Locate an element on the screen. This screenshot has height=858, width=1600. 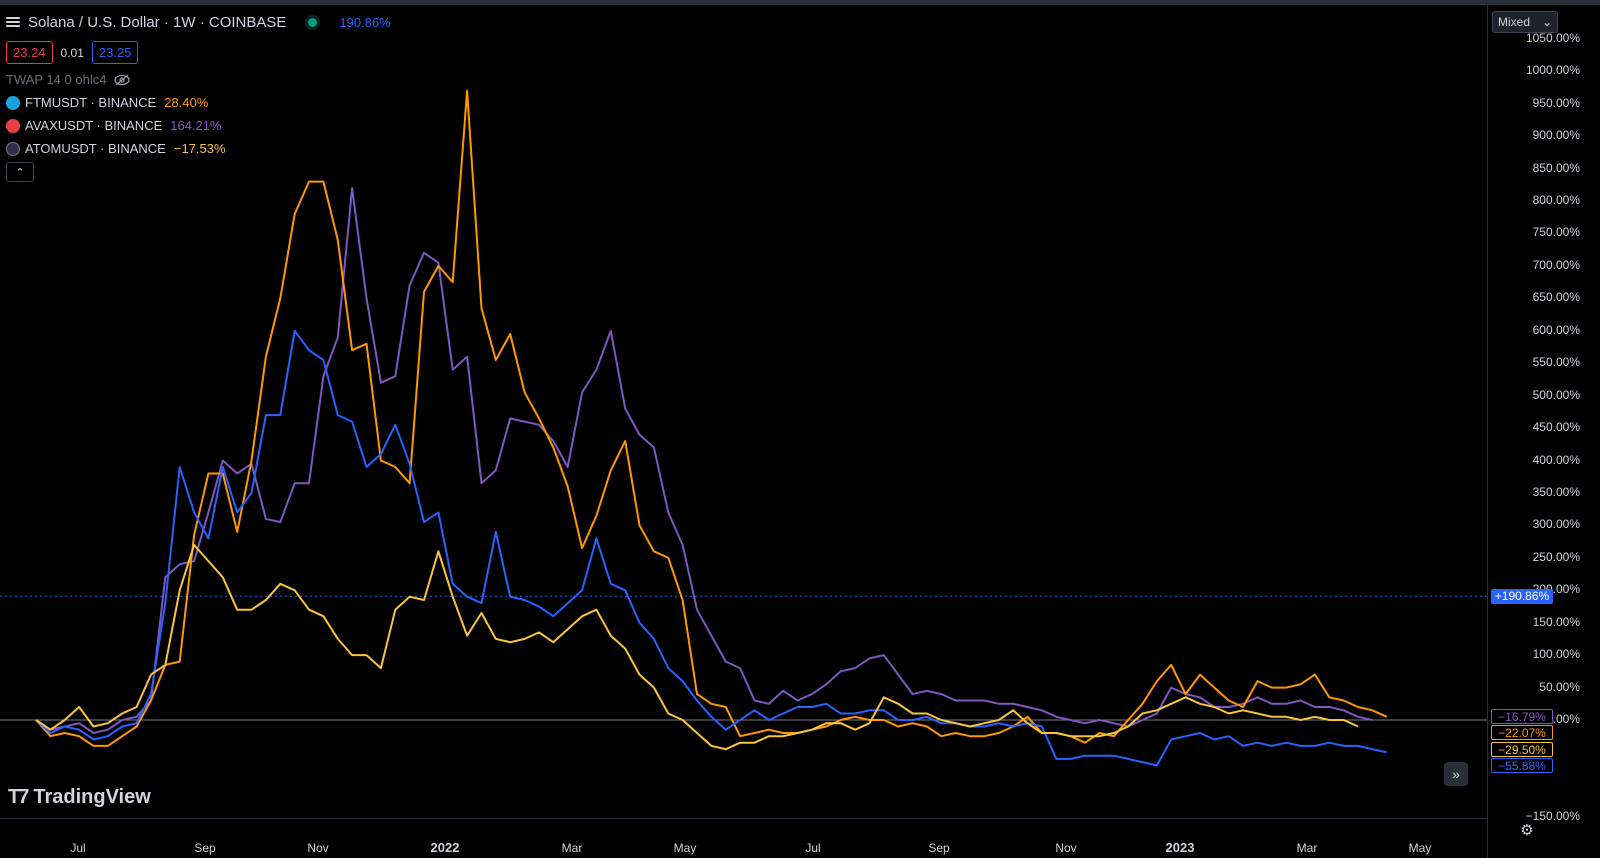
y-tick-label: 650.00% is located at coordinates (1556, 297).